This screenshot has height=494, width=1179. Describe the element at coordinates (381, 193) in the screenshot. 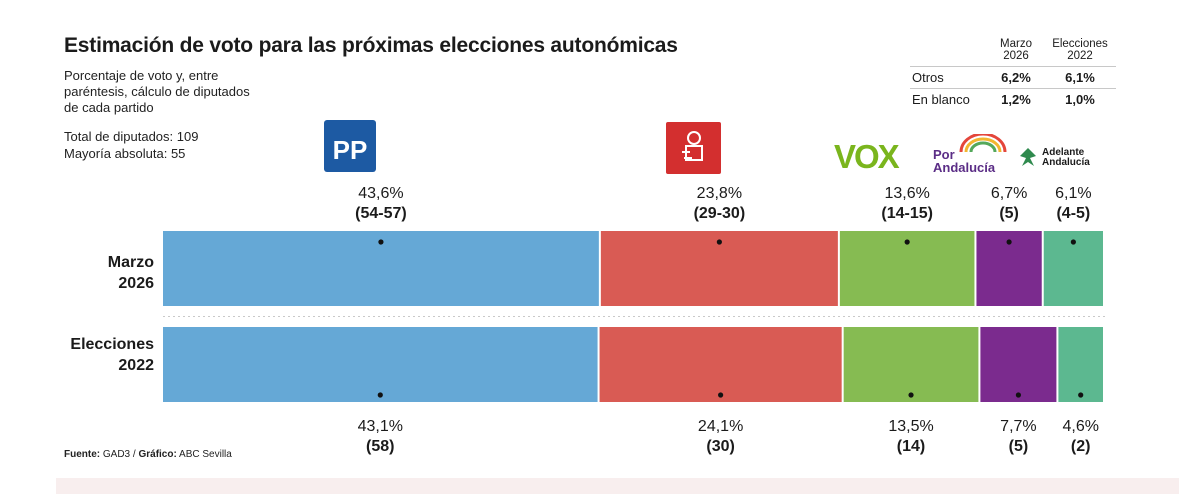

I see `percent-label: 43,6%` at that location.